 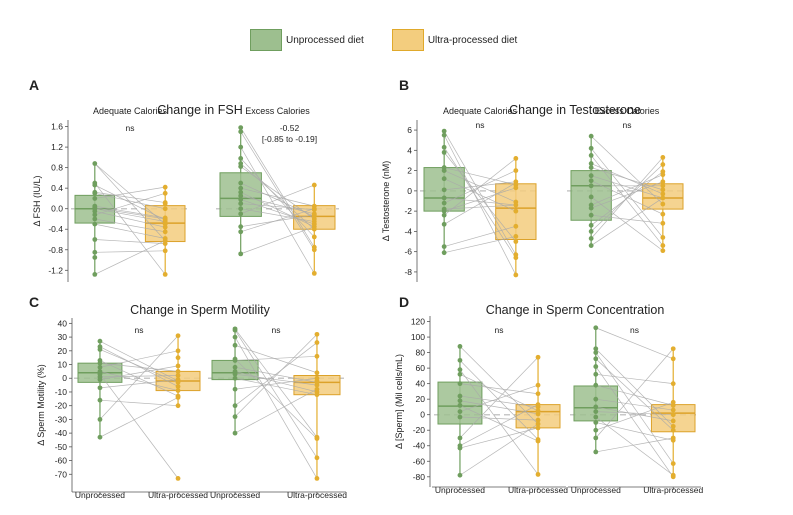 What do you see at coordinates (472, 40) in the screenshot?
I see `legend-label-ultra-processed: Ultra-processed diet` at bounding box center [472, 40].